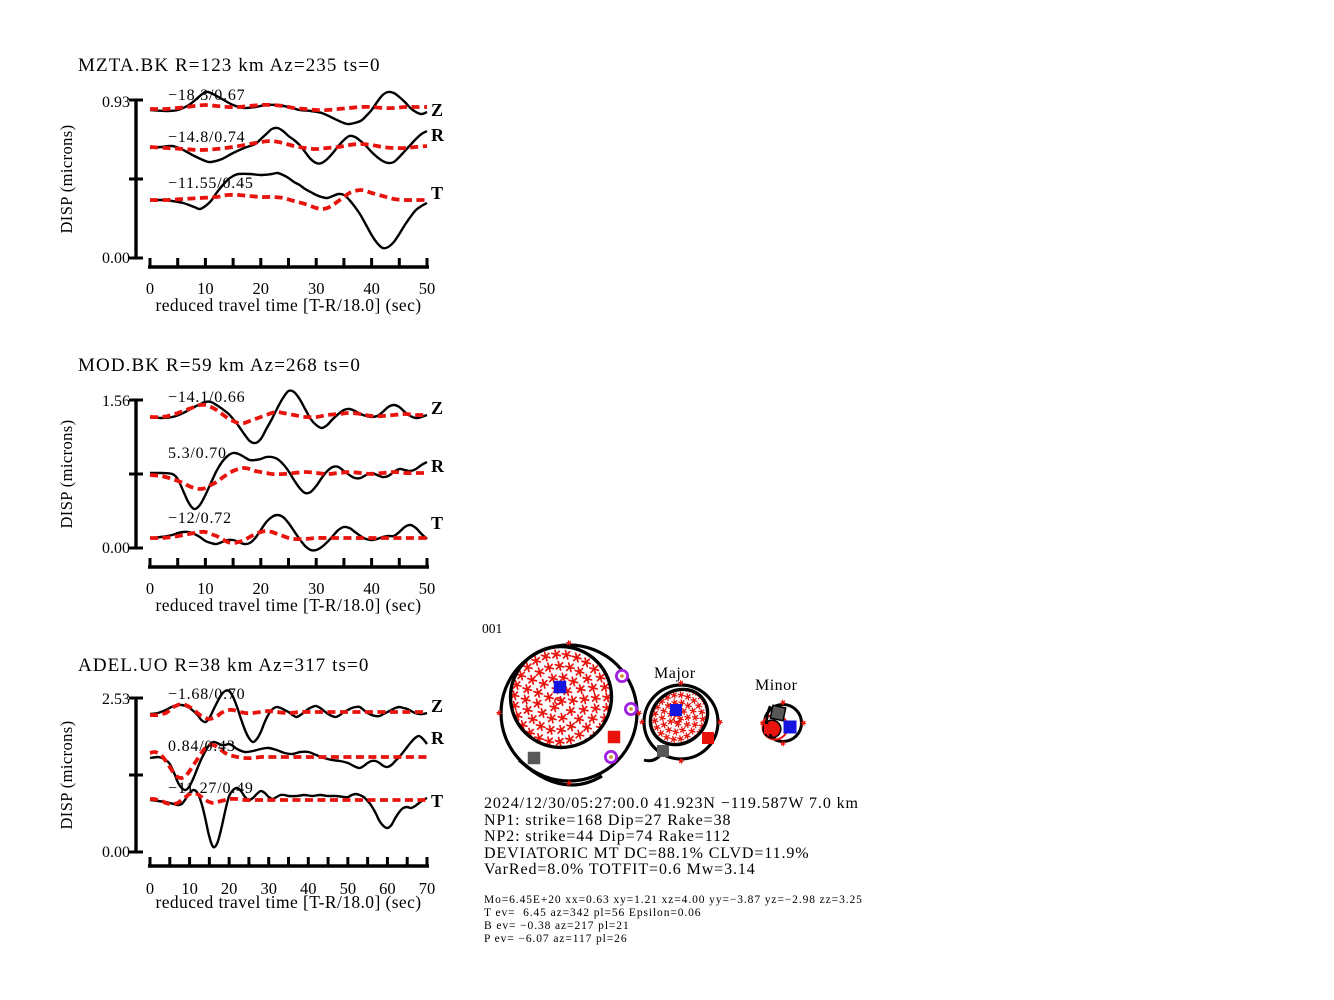 This screenshot has height=1000, width=1334. What do you see at coordinates (202, 746) in the screenshot?
I see `trace-annotation: 0.84/0.43` at bounding box center [202, 746].